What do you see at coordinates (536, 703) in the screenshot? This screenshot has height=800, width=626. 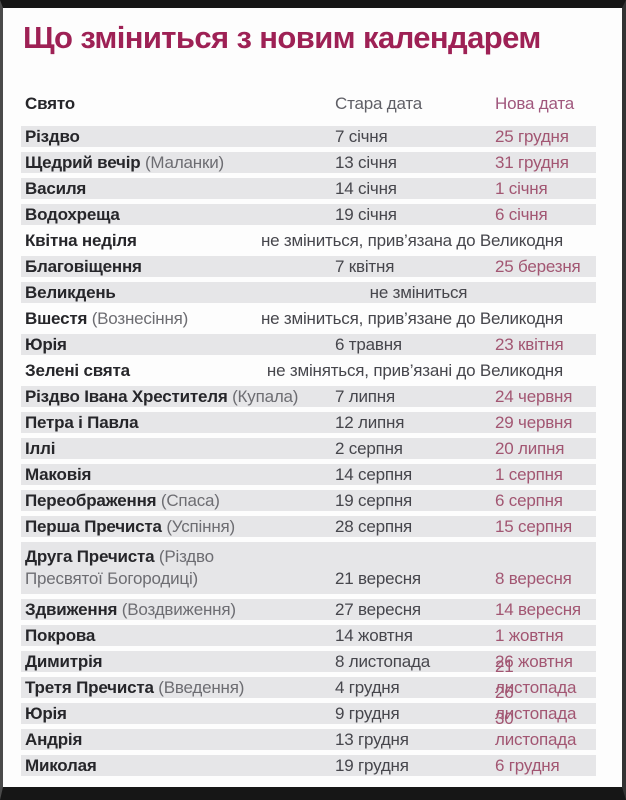 I see `new-date: 26 листопада` at bounding box center [536, 703].